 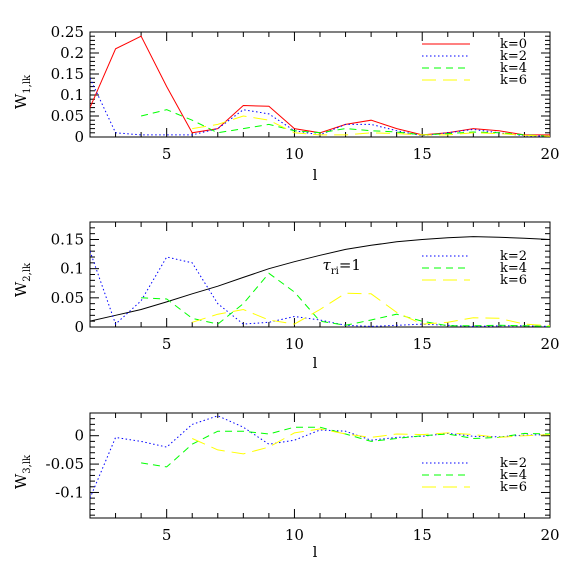 I want to click on series-line-tau, so click(x=320, y=279).